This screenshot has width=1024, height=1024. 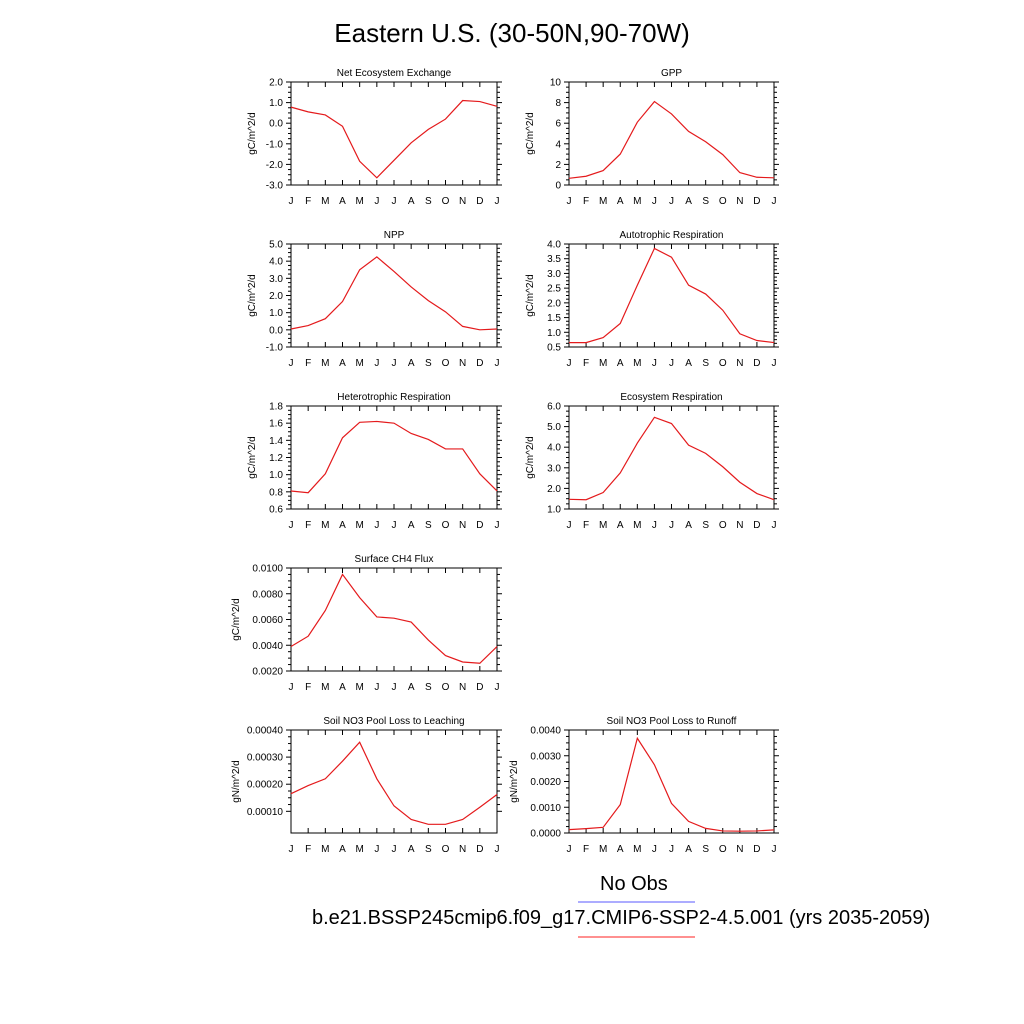 I want to click on panel-title: Autotrophic Respiration, so click(x=672, y=235).